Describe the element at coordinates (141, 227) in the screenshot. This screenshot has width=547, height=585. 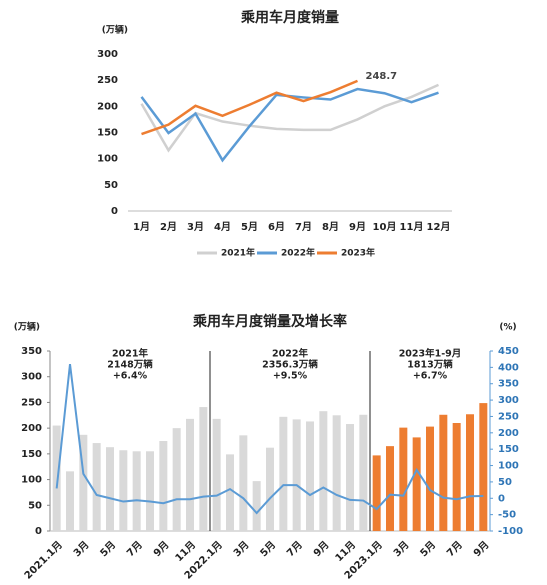
I see `x-tick-label: 1月` at that location.